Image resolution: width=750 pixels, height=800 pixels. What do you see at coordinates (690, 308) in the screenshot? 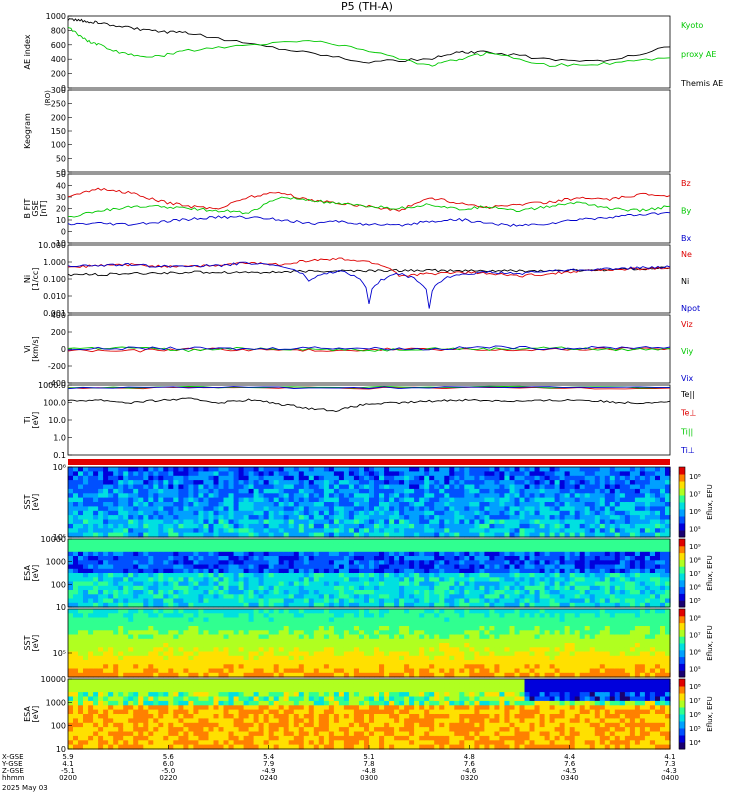
I see `legend-entry: Npot` at bounding box center [690, 308].